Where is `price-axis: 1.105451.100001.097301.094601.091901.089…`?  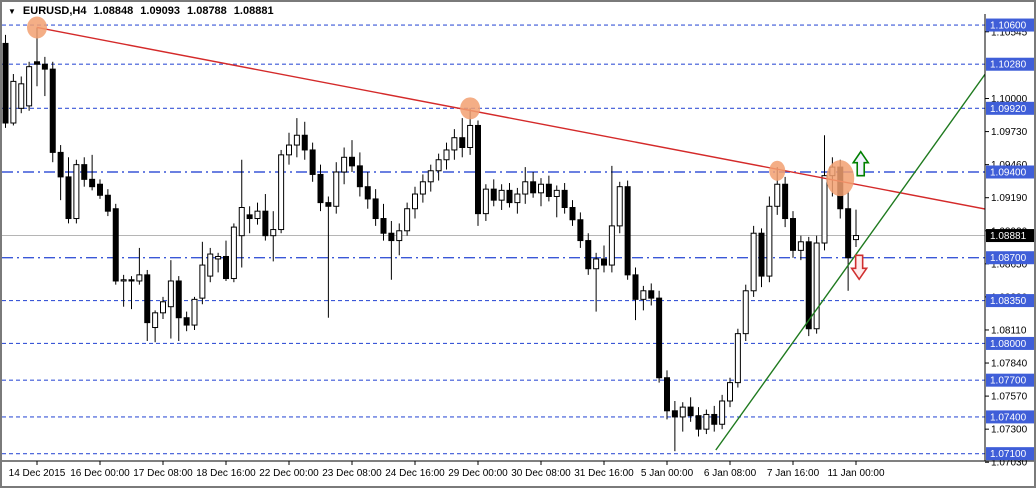 price-axis: 1.105451.100001.097301.094601.091901.089… is located at coordinates (1009, 243).